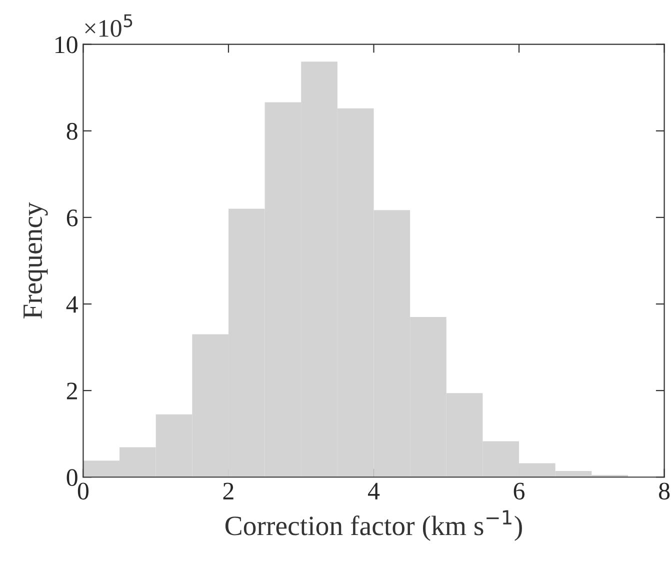  What do you see at coordinates (374, 491) in the screenshot?
I see `x-tick-label: 4` at bounding box center [374, 491].